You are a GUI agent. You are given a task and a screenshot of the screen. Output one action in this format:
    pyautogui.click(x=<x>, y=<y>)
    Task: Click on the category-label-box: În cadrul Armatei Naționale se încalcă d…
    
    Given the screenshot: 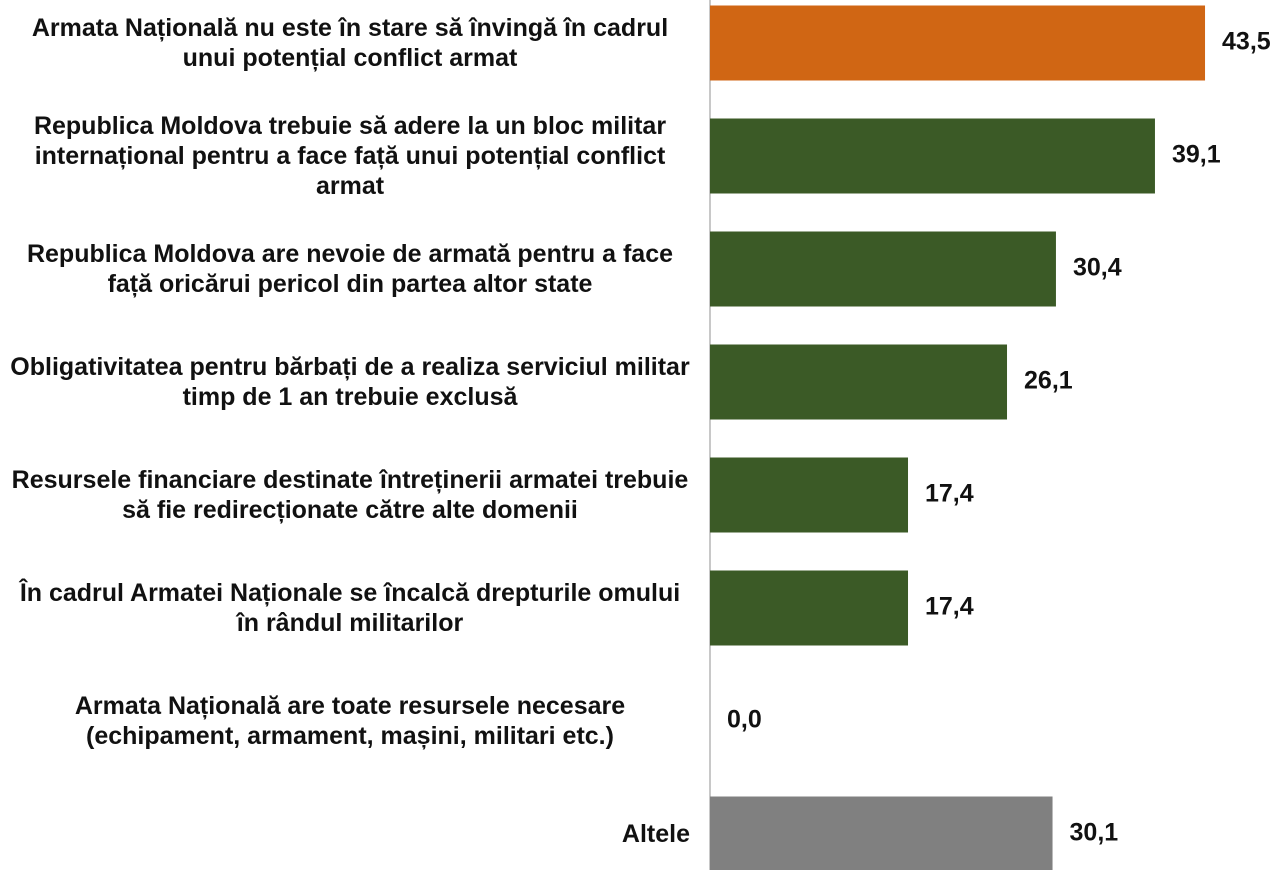 What is the action you would take?
    pyautogui.click(x=345, y=608)
    